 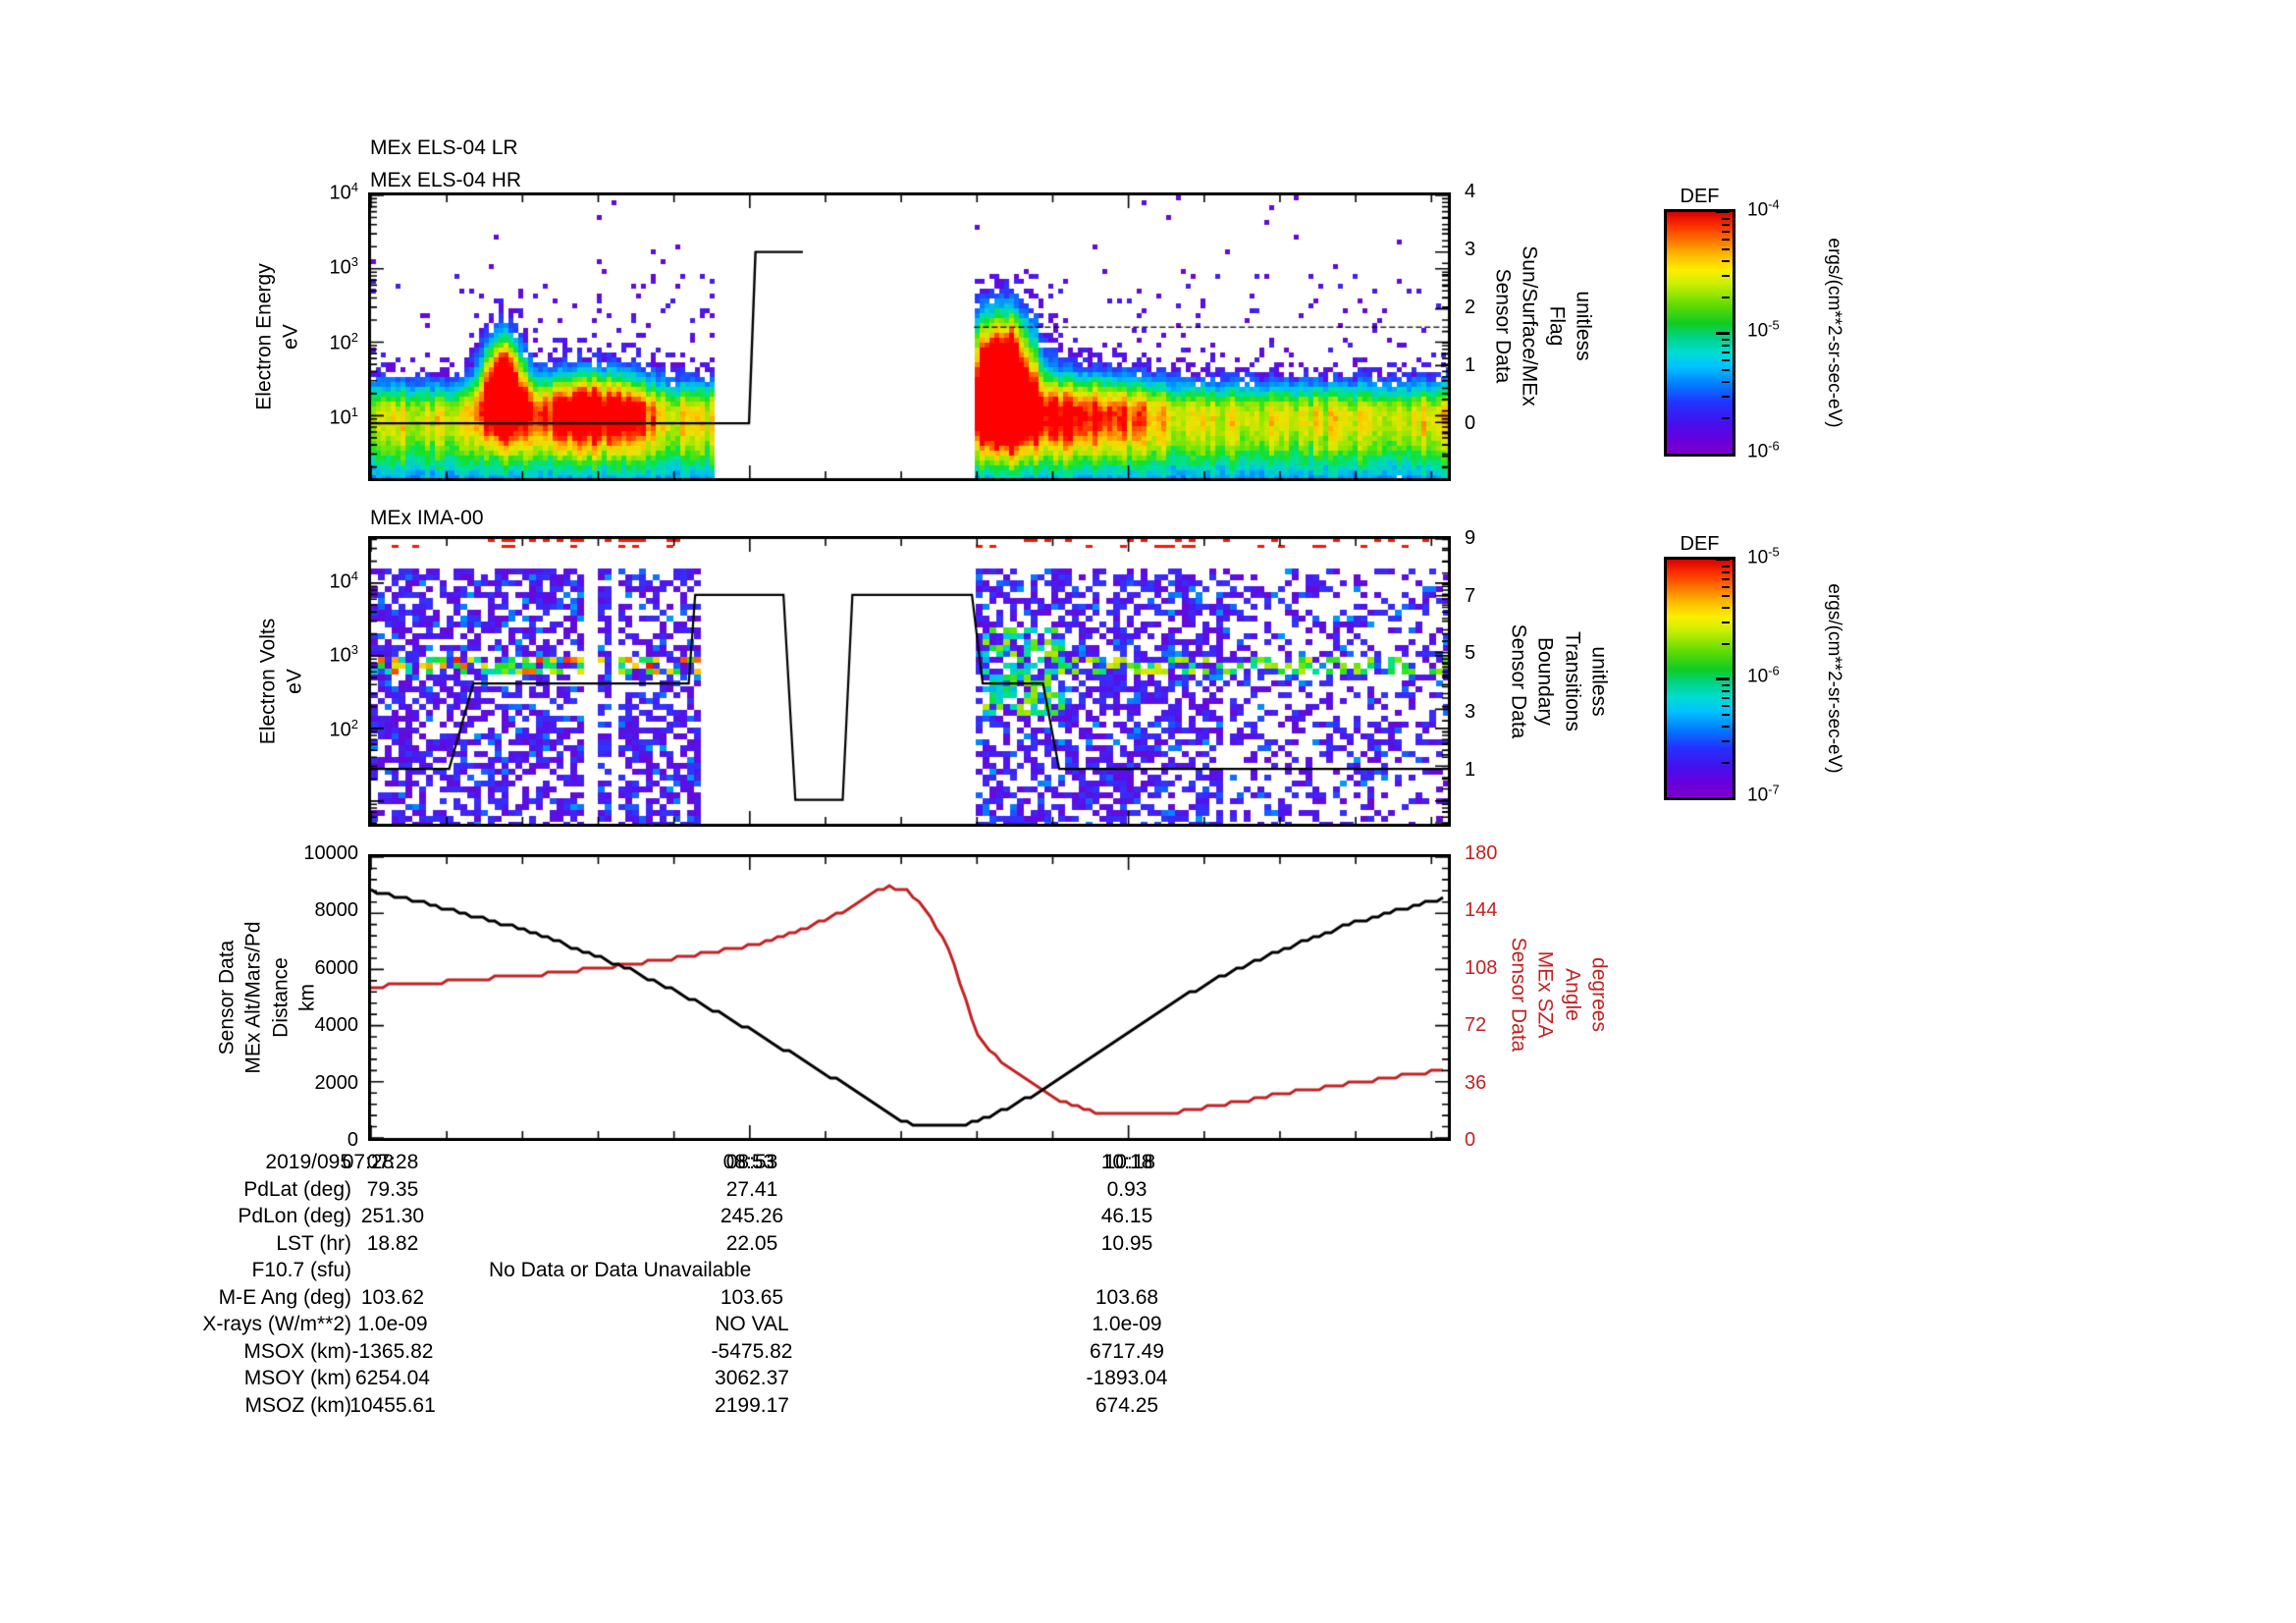 What do you see at coordinates (1470, 652) in the screenshot?
I see `y-tick-label-right: 5` at bounding box center [1470, 652].